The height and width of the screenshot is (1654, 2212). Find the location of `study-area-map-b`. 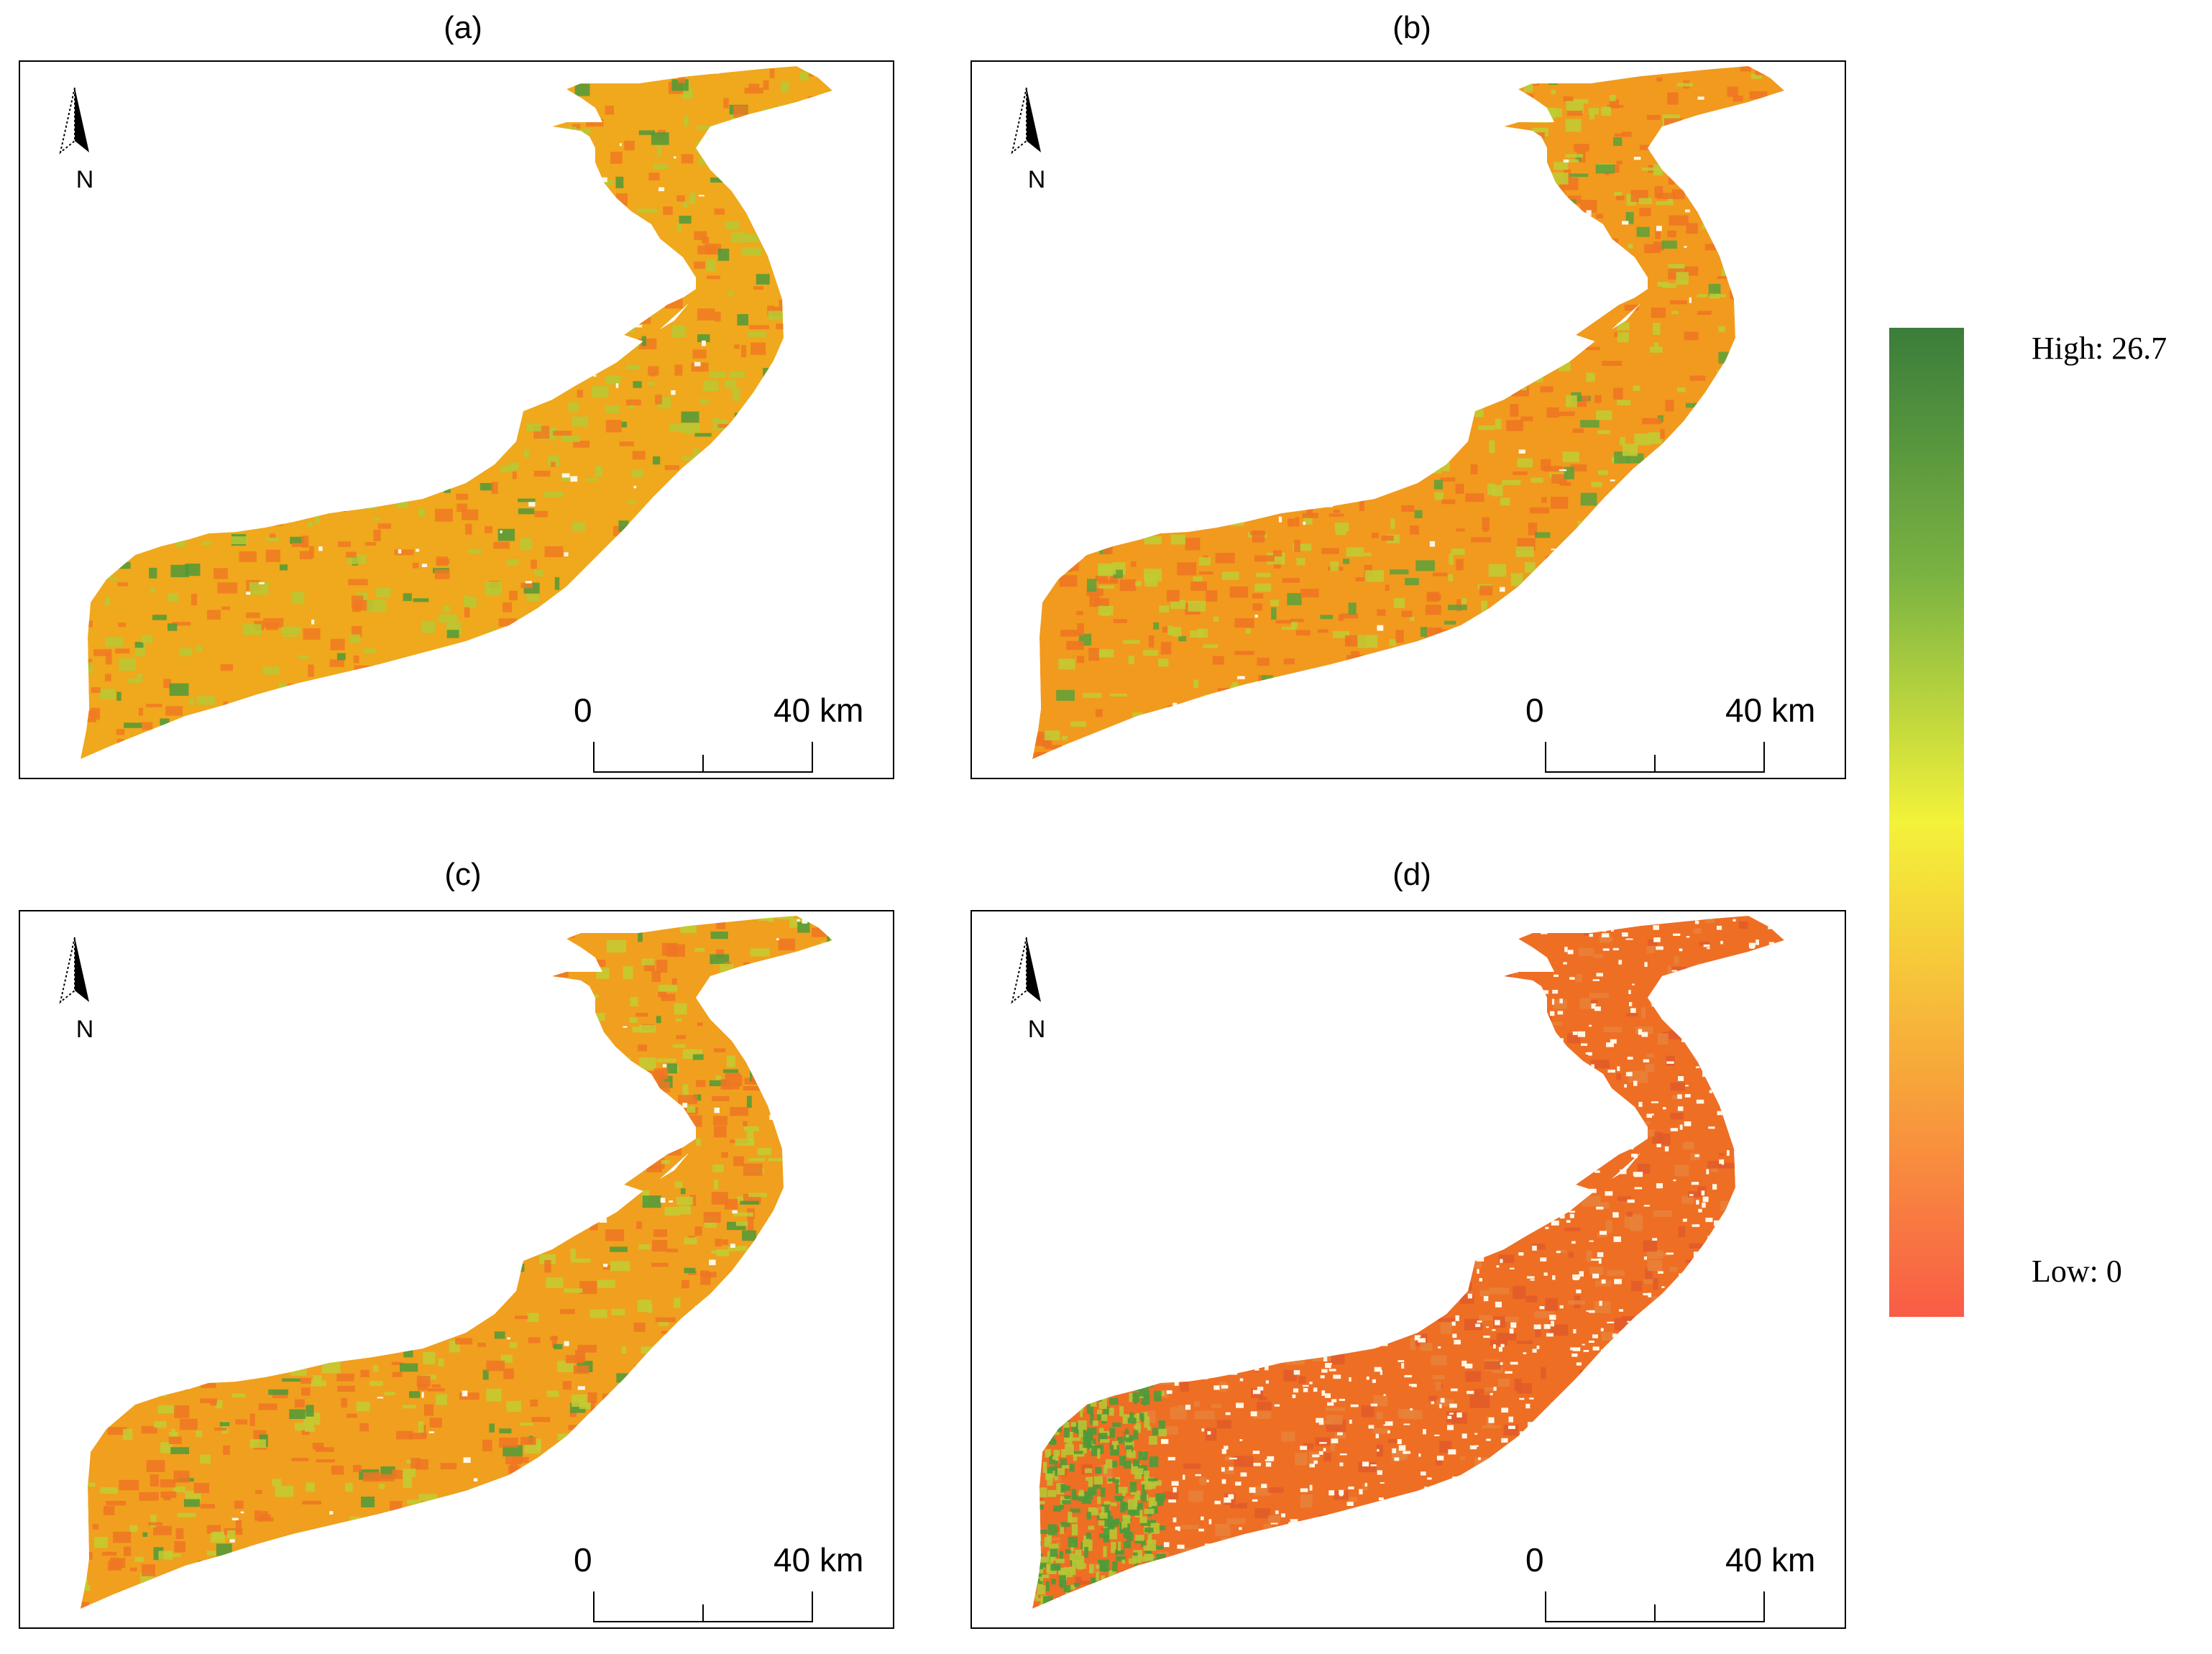

study-area-map-b is located at coordinates (1408, 412).